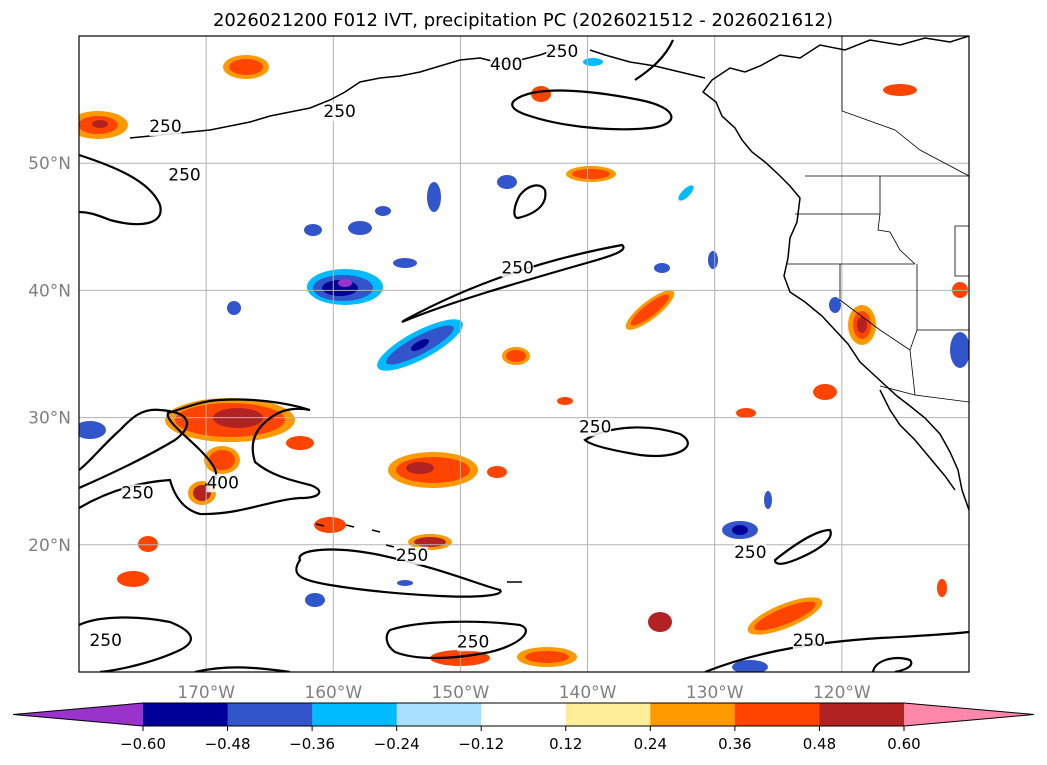 This screenshot has height=765, width=1047. Describe the element at coordinates (49, 164) in the screenshot. I see `lat-tick-label: 50°N` at that location.